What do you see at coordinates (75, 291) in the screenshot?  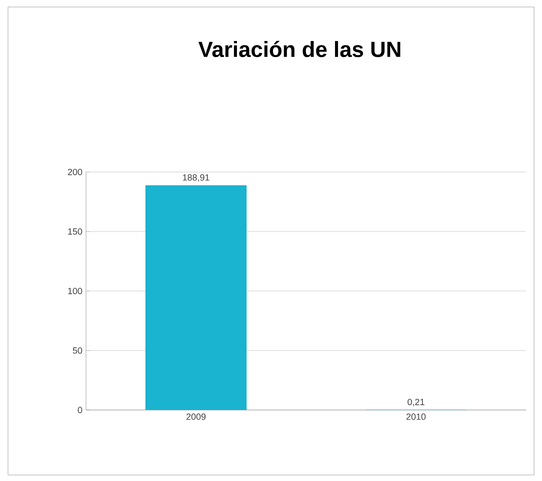 I see `y-tick-label: 100` at bounding box center [75, 291].